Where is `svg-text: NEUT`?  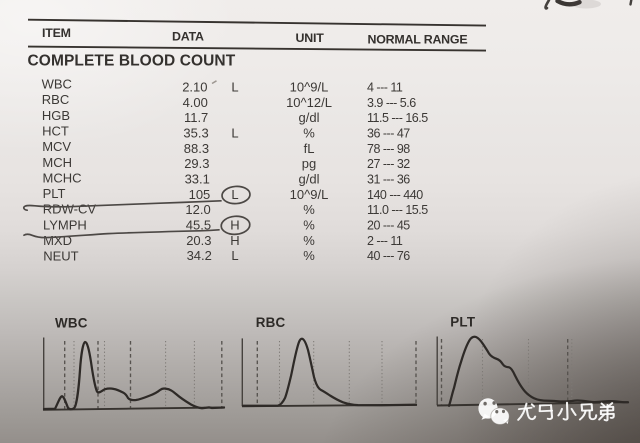 svg-text: NEUT is located at coordinates (60, 256).